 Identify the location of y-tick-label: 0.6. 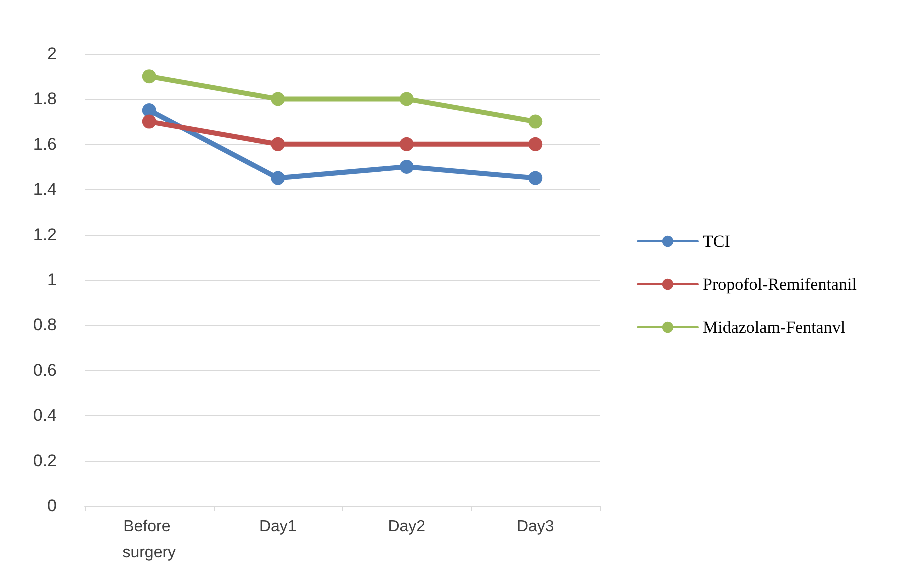
(45, 370).